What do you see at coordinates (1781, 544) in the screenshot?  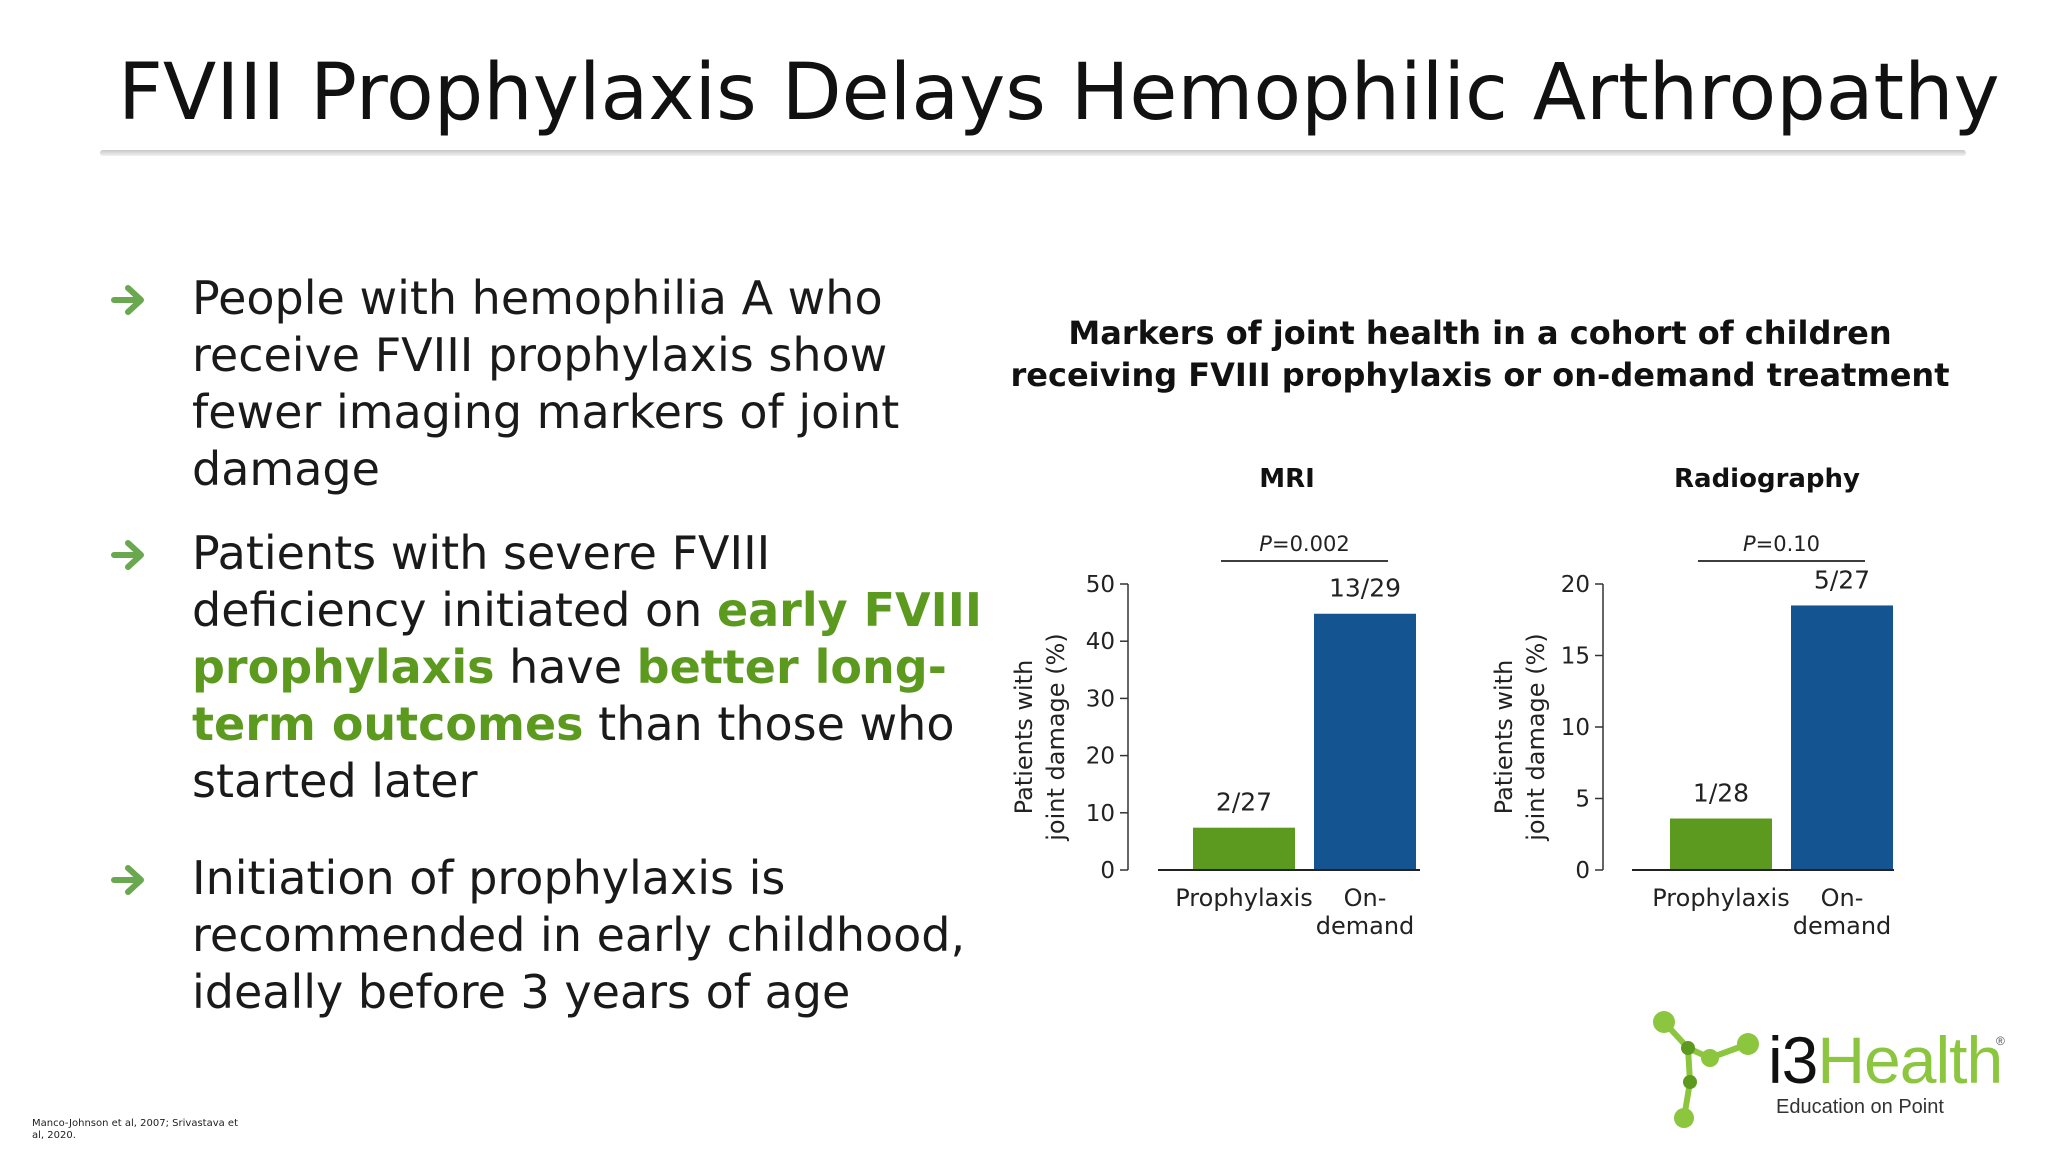 I see `p-value-label: P=0.10` at bounding box center [1781, 544].